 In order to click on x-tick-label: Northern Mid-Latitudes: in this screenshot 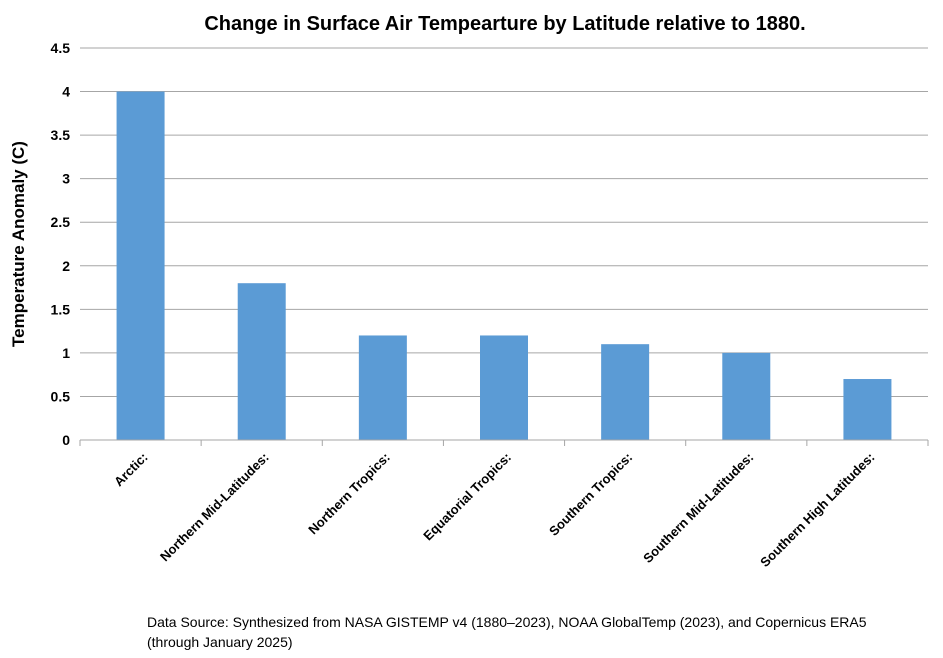, I will do `click(214, 507)`.